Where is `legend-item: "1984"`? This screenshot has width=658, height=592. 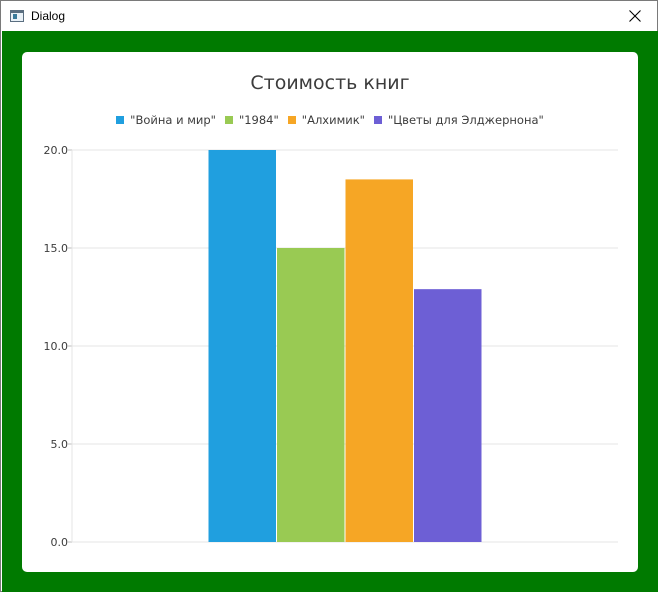
legend-item: "1984" is located at coordinates (251, 120).